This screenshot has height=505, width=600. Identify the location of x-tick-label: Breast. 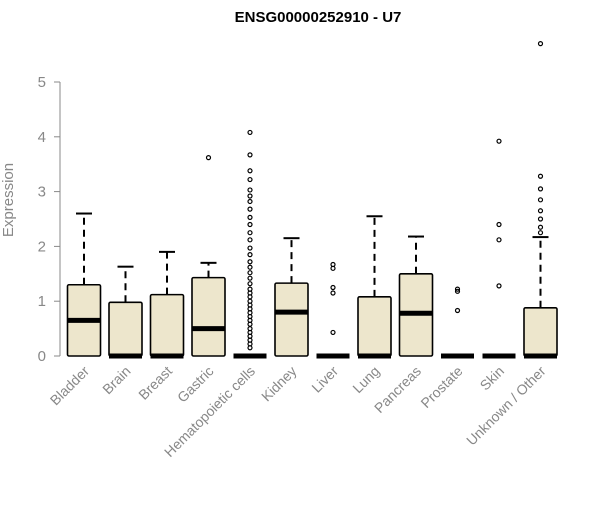
(155, 383).